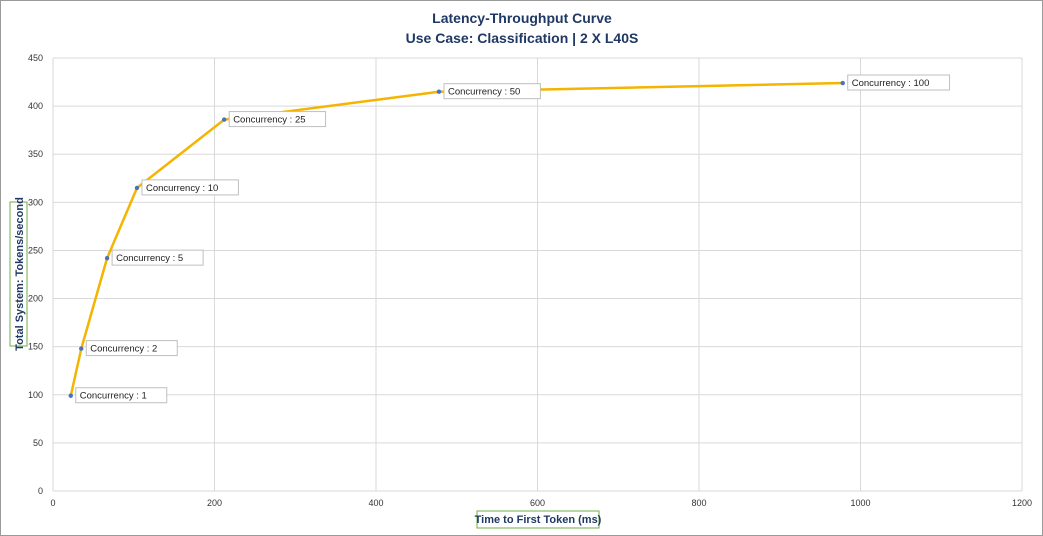 The image size is (1043, 536). What do you see at coordinates (1022, 503) in the screenshot?
I see `x-tick-label: 1200` at bounding box center [1022, 503].